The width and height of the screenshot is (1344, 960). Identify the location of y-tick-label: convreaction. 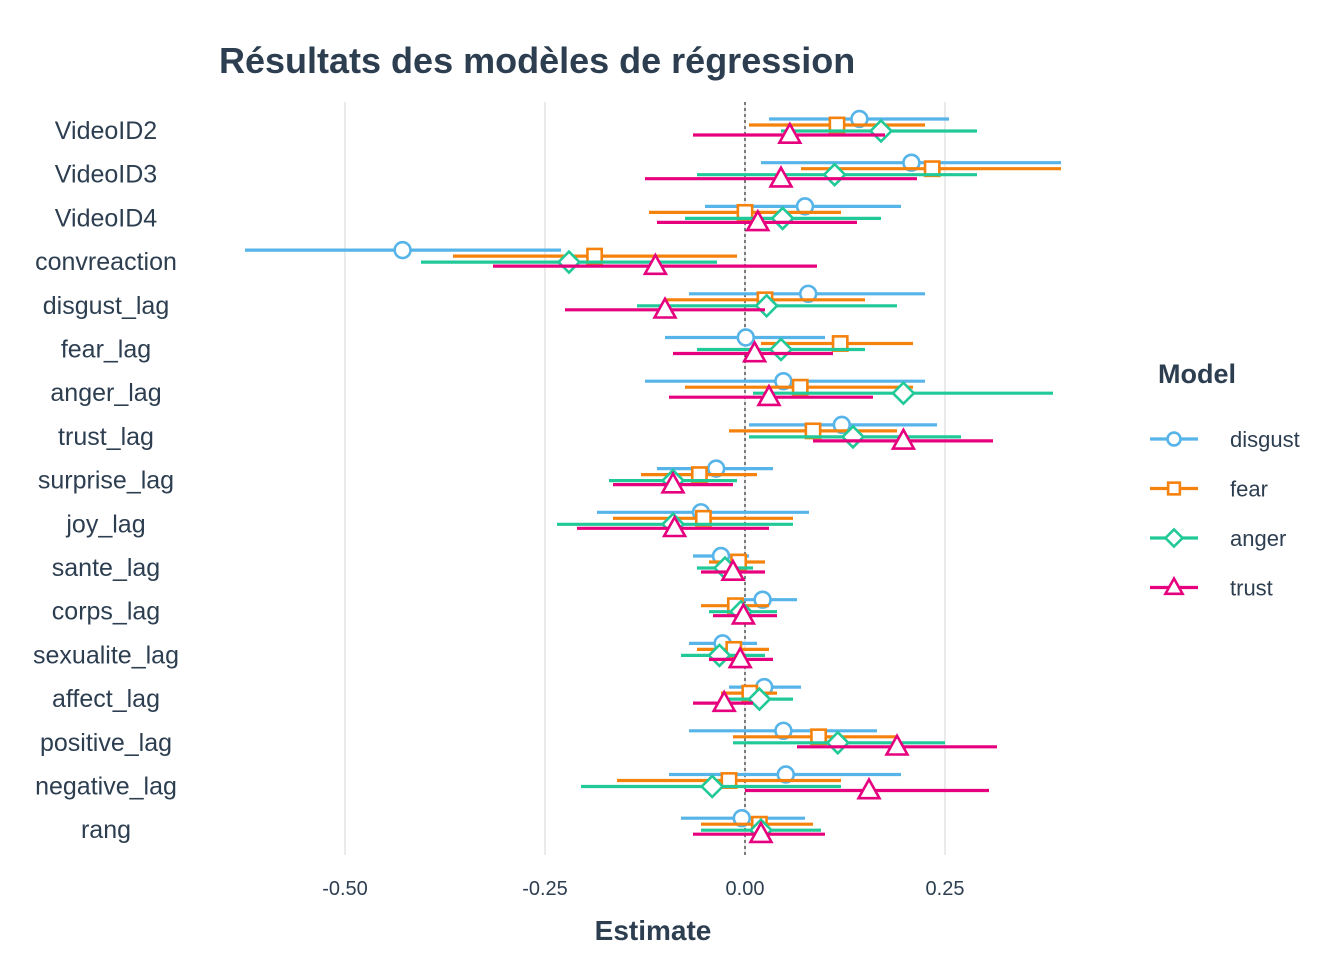
(106, 262).